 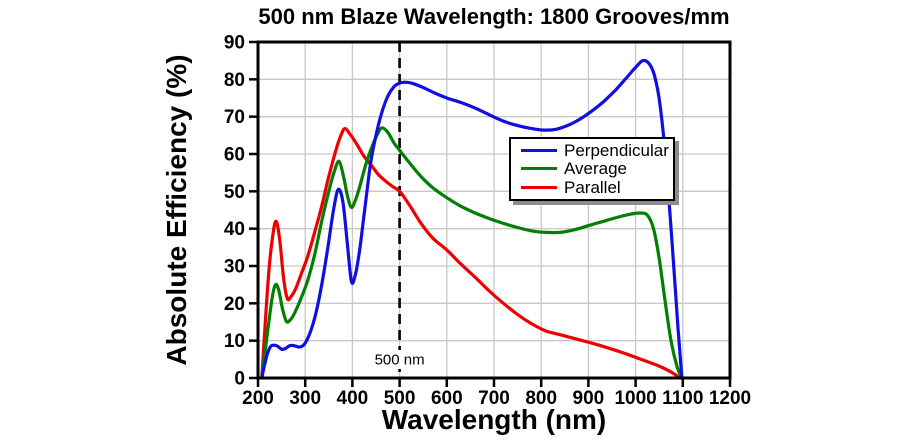 What do you see at coordinates (494, 16) in the screenshot?
I see `chart-title: 500 nm Blaze Wavelength: 1800 Grooves/mm` at bounding box center [494, 16].